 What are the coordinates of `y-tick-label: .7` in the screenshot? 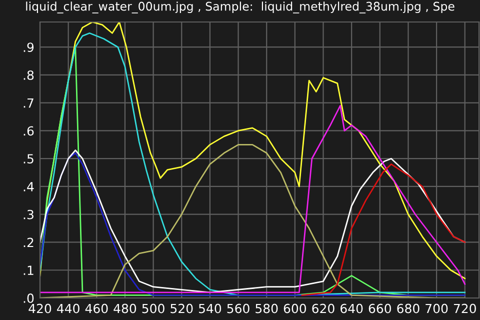 It's located at (29, 103).